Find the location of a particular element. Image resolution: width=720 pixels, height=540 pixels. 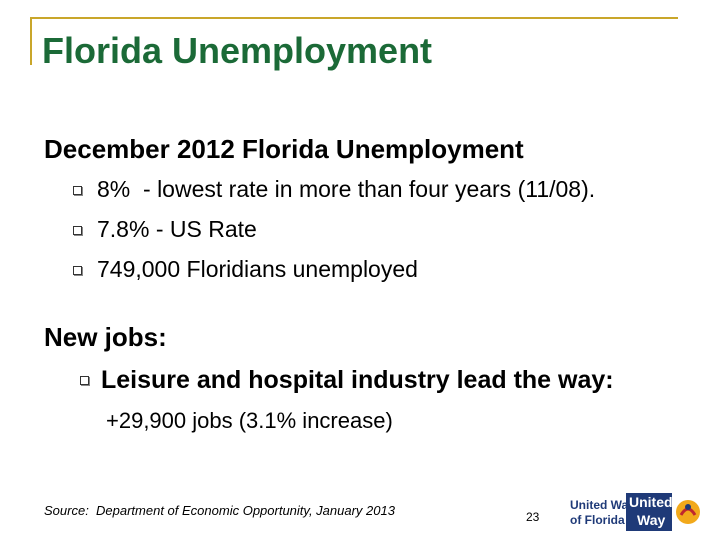

title: Florida Unemployment is located at coordinates (237, 50).